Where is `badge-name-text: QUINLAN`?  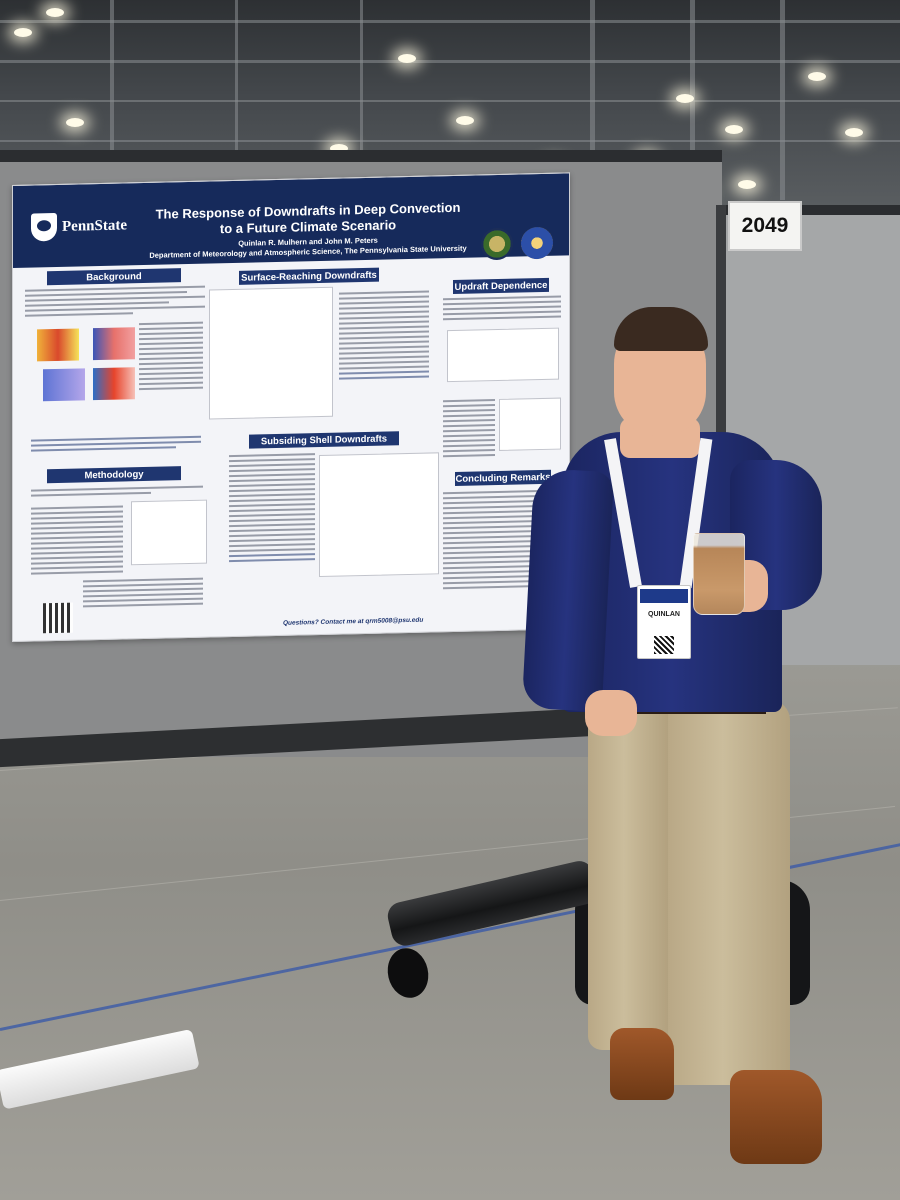 badge-name-text: QUINLAN is located at coordinates (664, 614).